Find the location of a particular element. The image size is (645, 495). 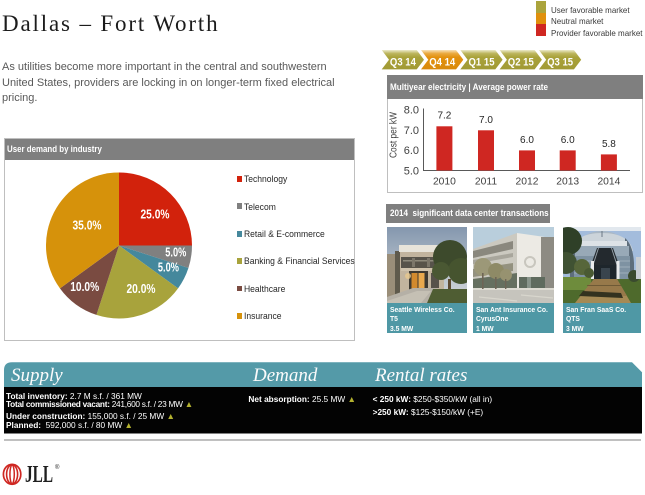

svg-text: 2013 is located at coordinates (567, 182).